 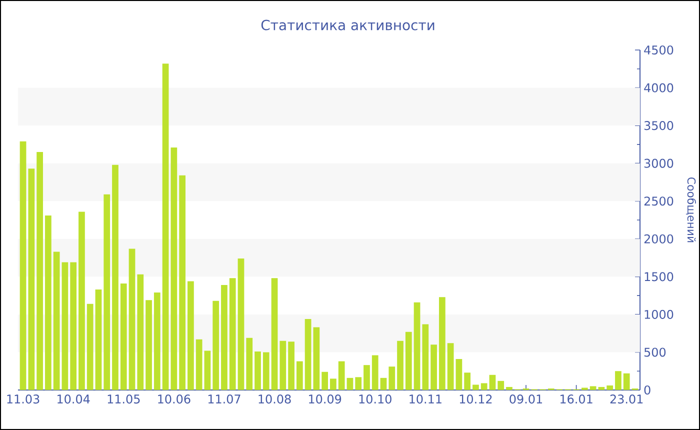 I want to click on x-tick-label: 10.08, so click(x=274, y=399).